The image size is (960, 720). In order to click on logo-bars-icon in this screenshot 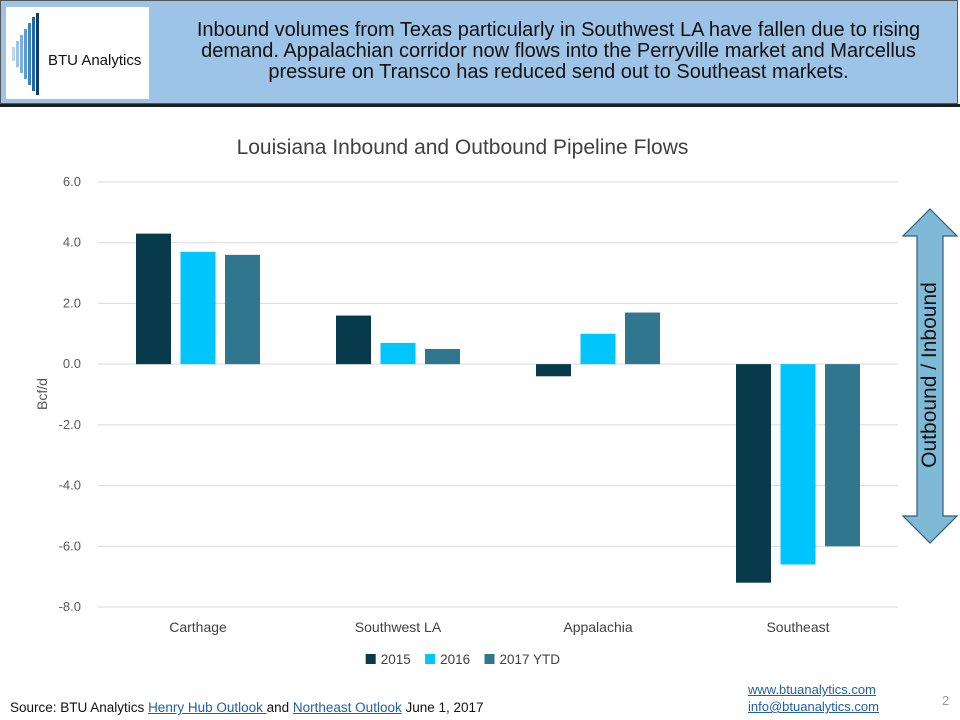, I will do `click(25, 54)`.